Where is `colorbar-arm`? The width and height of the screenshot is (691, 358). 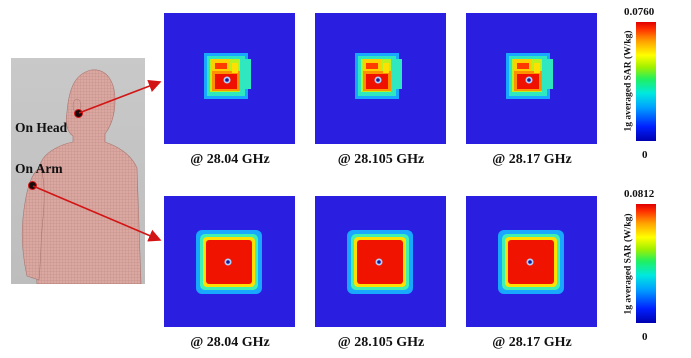 colorbar-arm is located at coordinates (646, 263).